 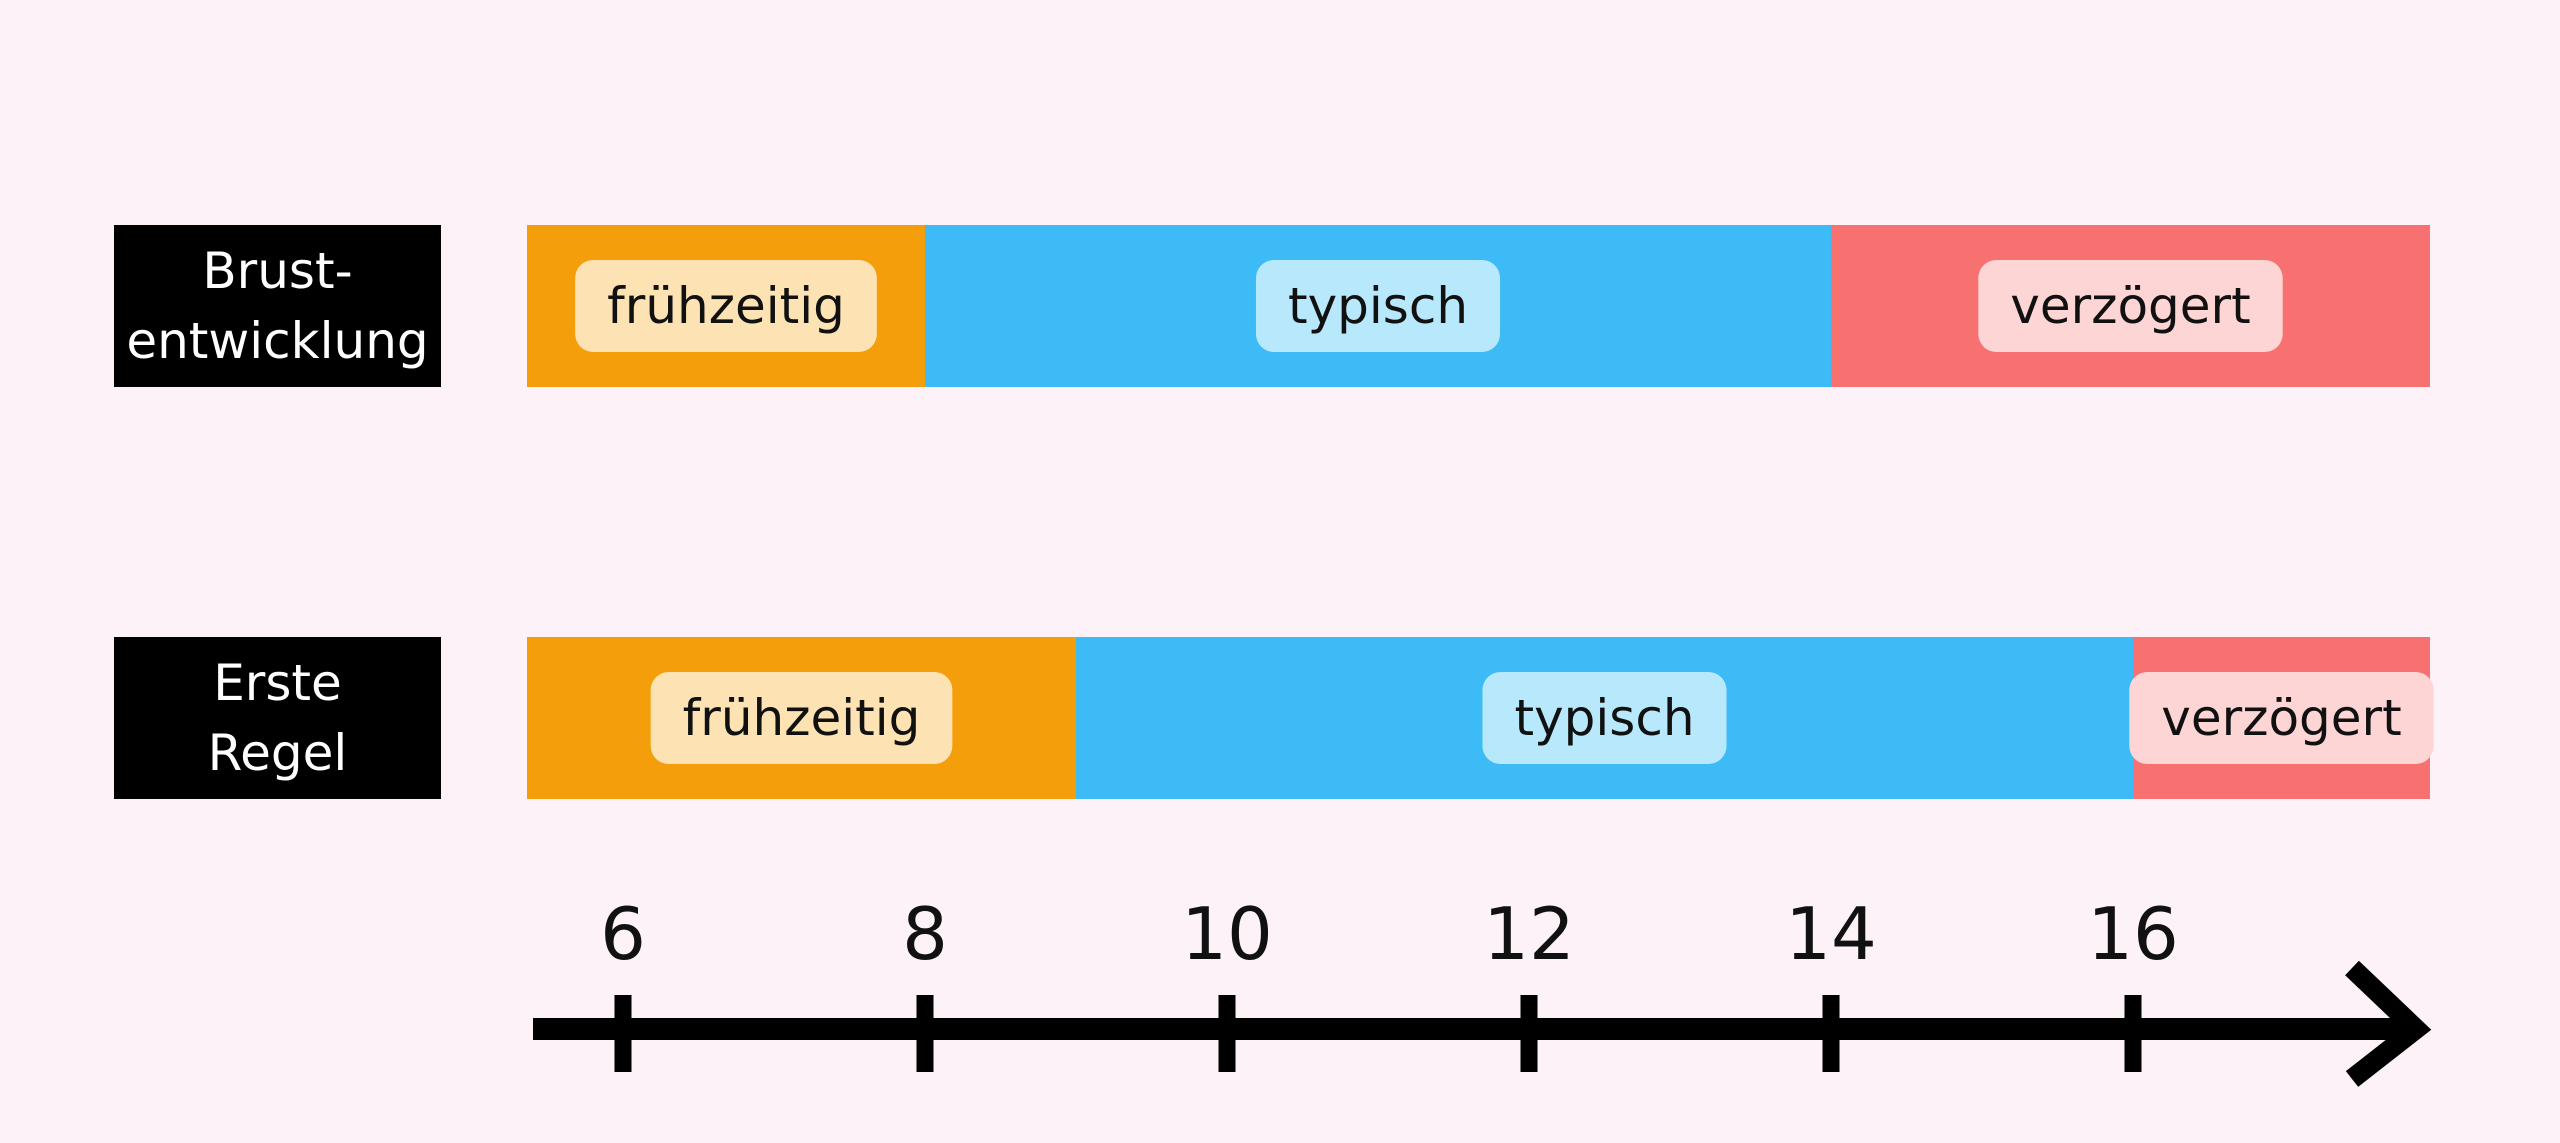 What do you see at coordinates (925, 934) in the screenshot?
I see `x-tick-label: 8` at bounding box center [925, 934].